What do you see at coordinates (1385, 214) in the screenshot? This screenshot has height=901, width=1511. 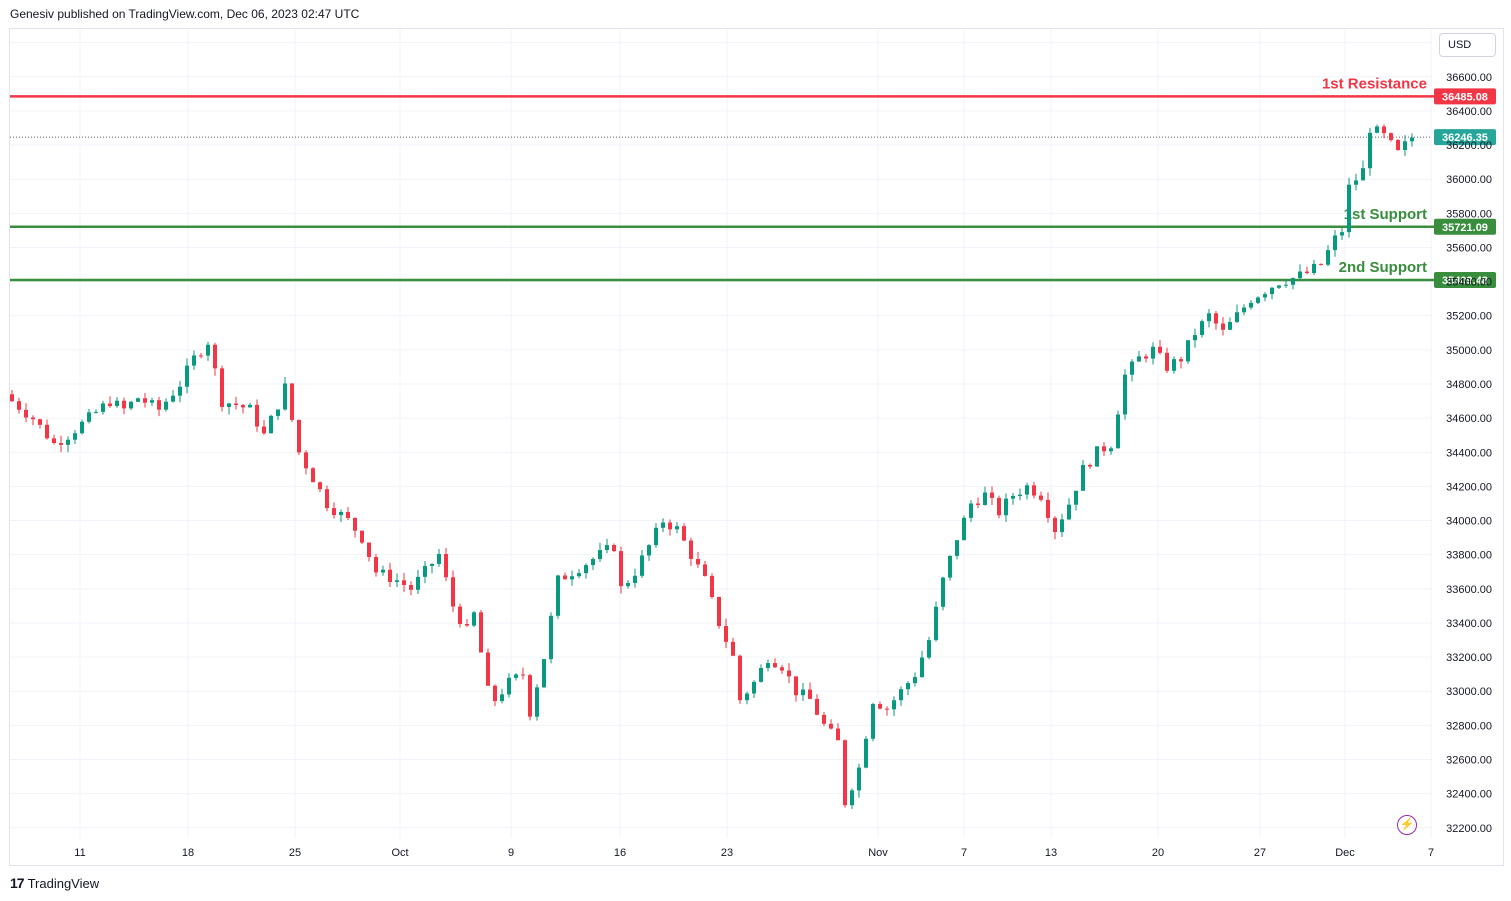 I see `level-label: 1st Support` at bounding box center [1385, 214].